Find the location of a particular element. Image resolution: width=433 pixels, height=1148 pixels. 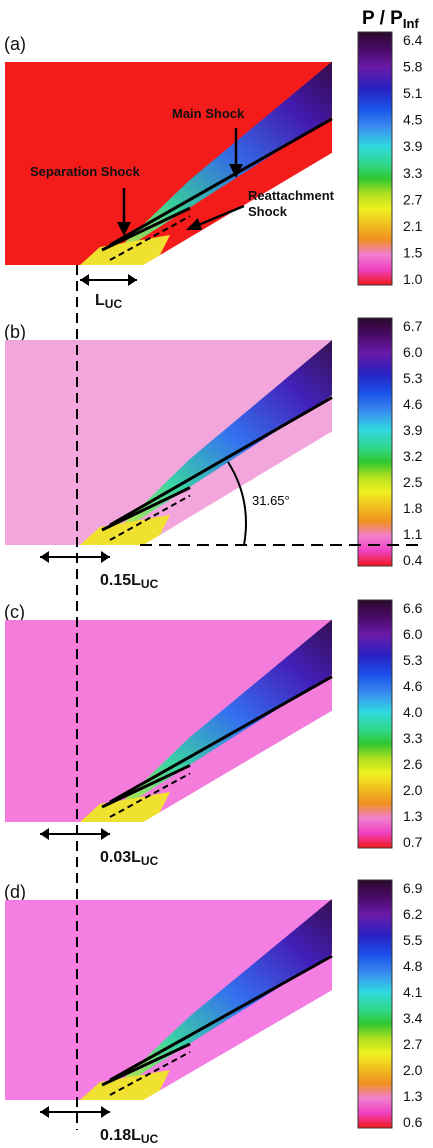

colorbar-tick-label: 0.4 is located at coordinates (413, 560).